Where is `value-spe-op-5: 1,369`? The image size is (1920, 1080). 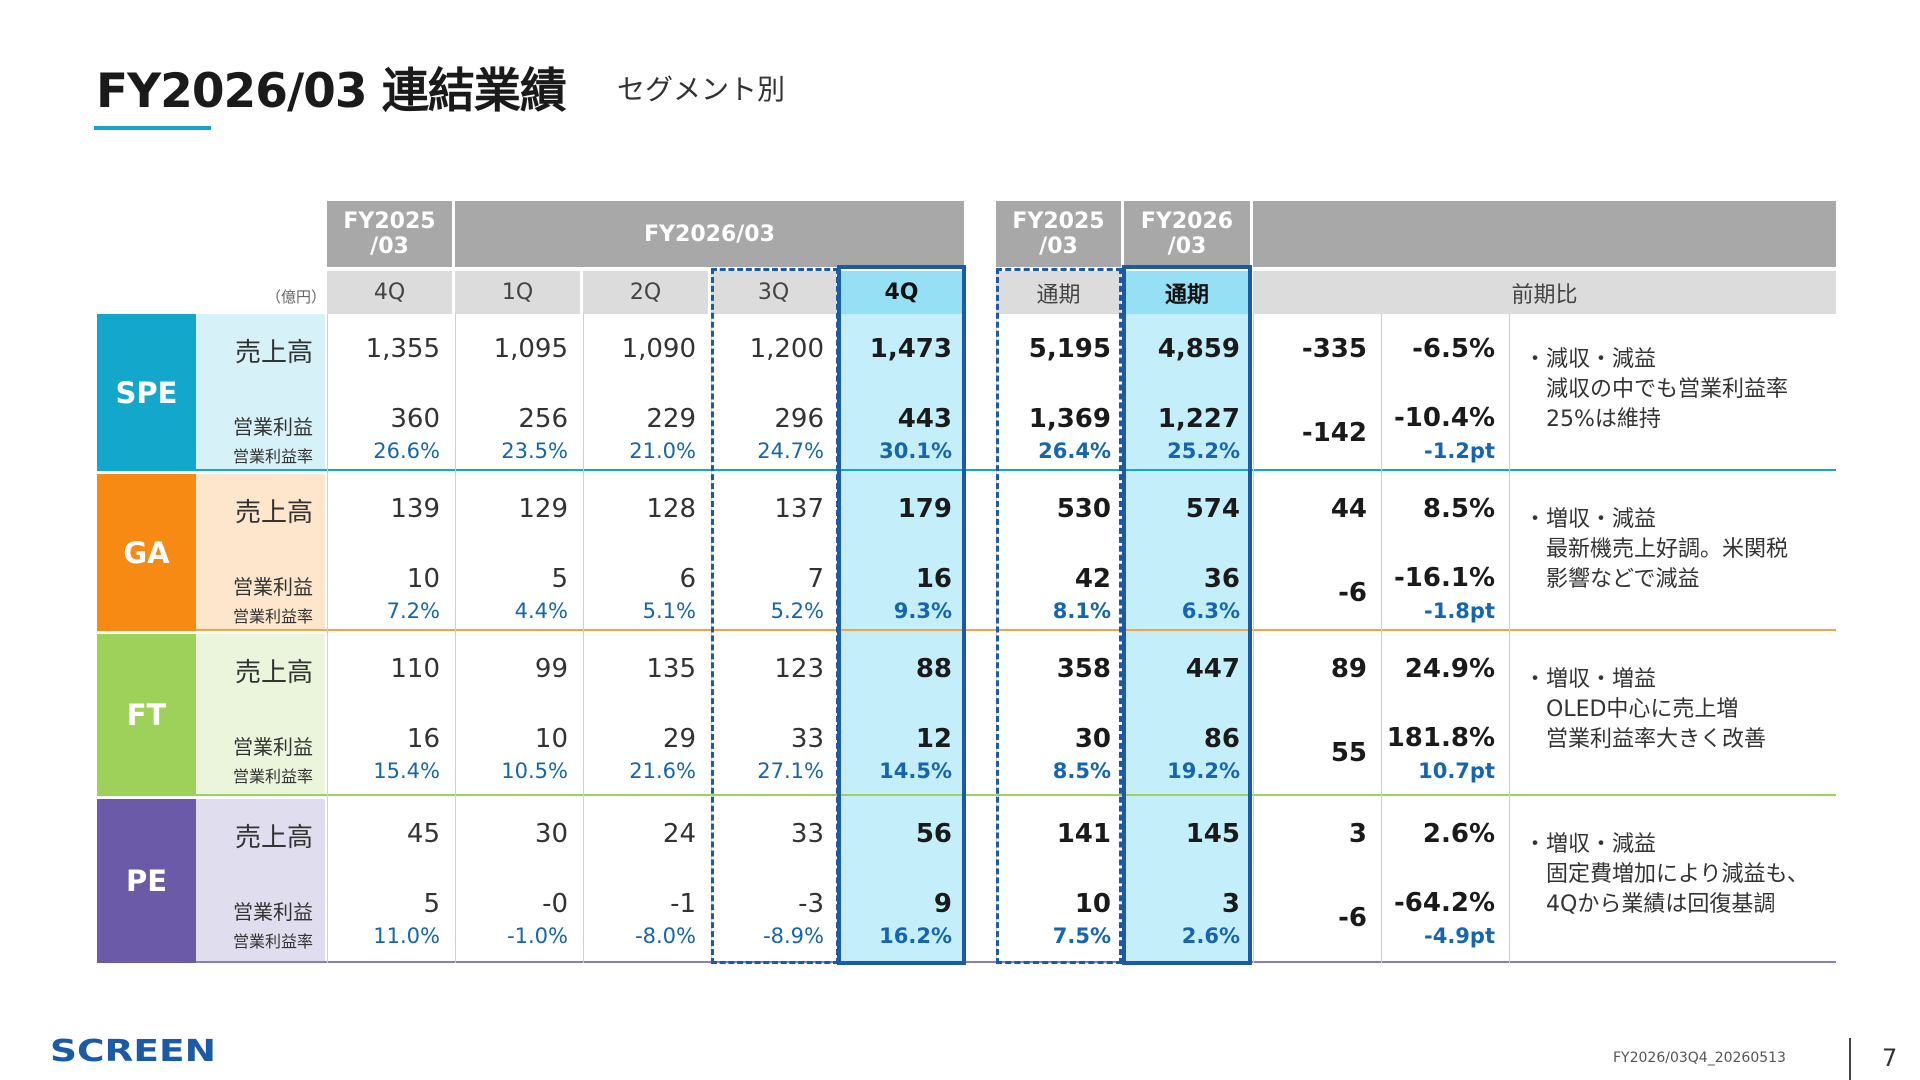
value-spe-op-5: 1,369 is located at coordinates (1069, 419).